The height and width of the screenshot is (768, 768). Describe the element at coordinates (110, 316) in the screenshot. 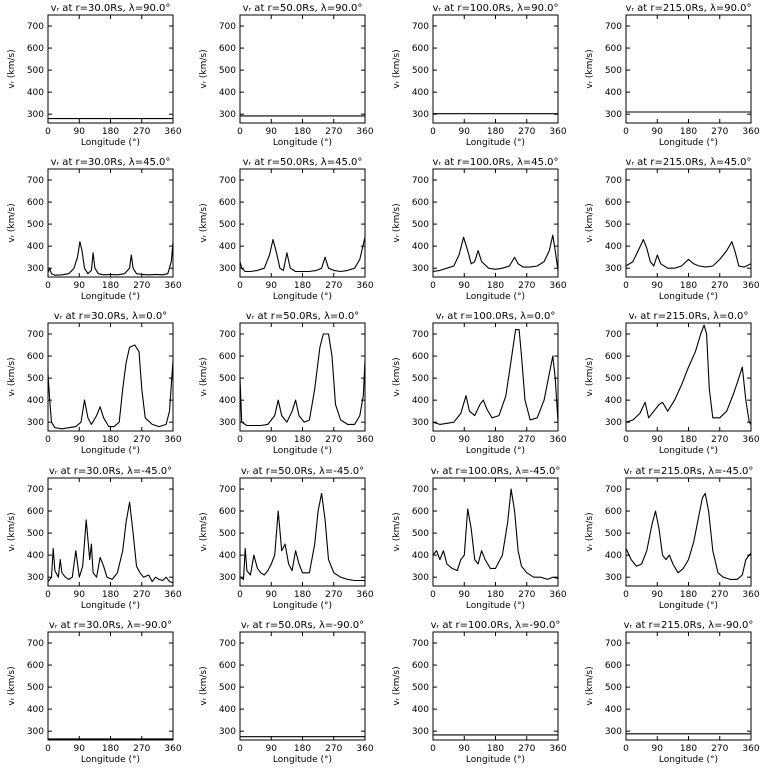

I see `panel-title: vᵣ at r=30.0Rs, λ=0.0°` at that location.